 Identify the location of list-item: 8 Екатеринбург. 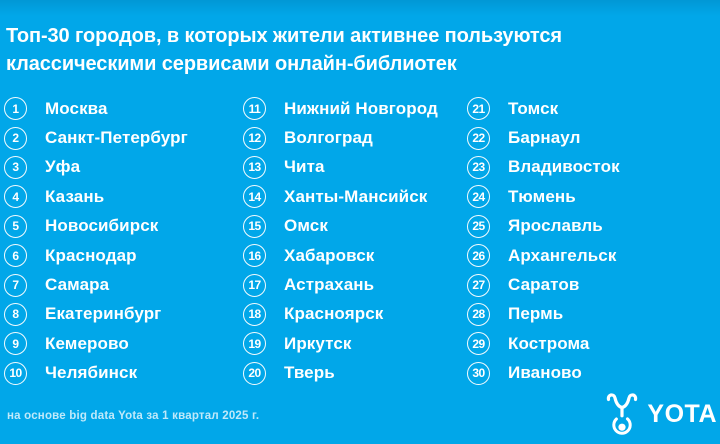
(96, 314).